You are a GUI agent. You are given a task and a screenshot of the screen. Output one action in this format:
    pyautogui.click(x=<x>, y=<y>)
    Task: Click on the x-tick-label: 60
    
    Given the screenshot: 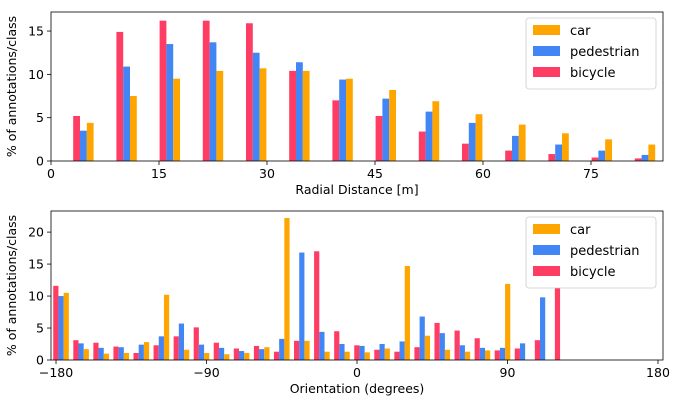 What is the action you would take?
    pyautogui.click(x=483, y=173)
    